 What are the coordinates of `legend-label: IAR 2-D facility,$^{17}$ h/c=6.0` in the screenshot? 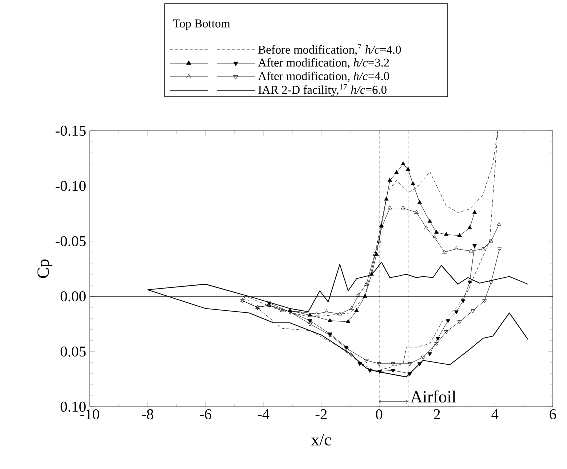 It's located at (322, 90).